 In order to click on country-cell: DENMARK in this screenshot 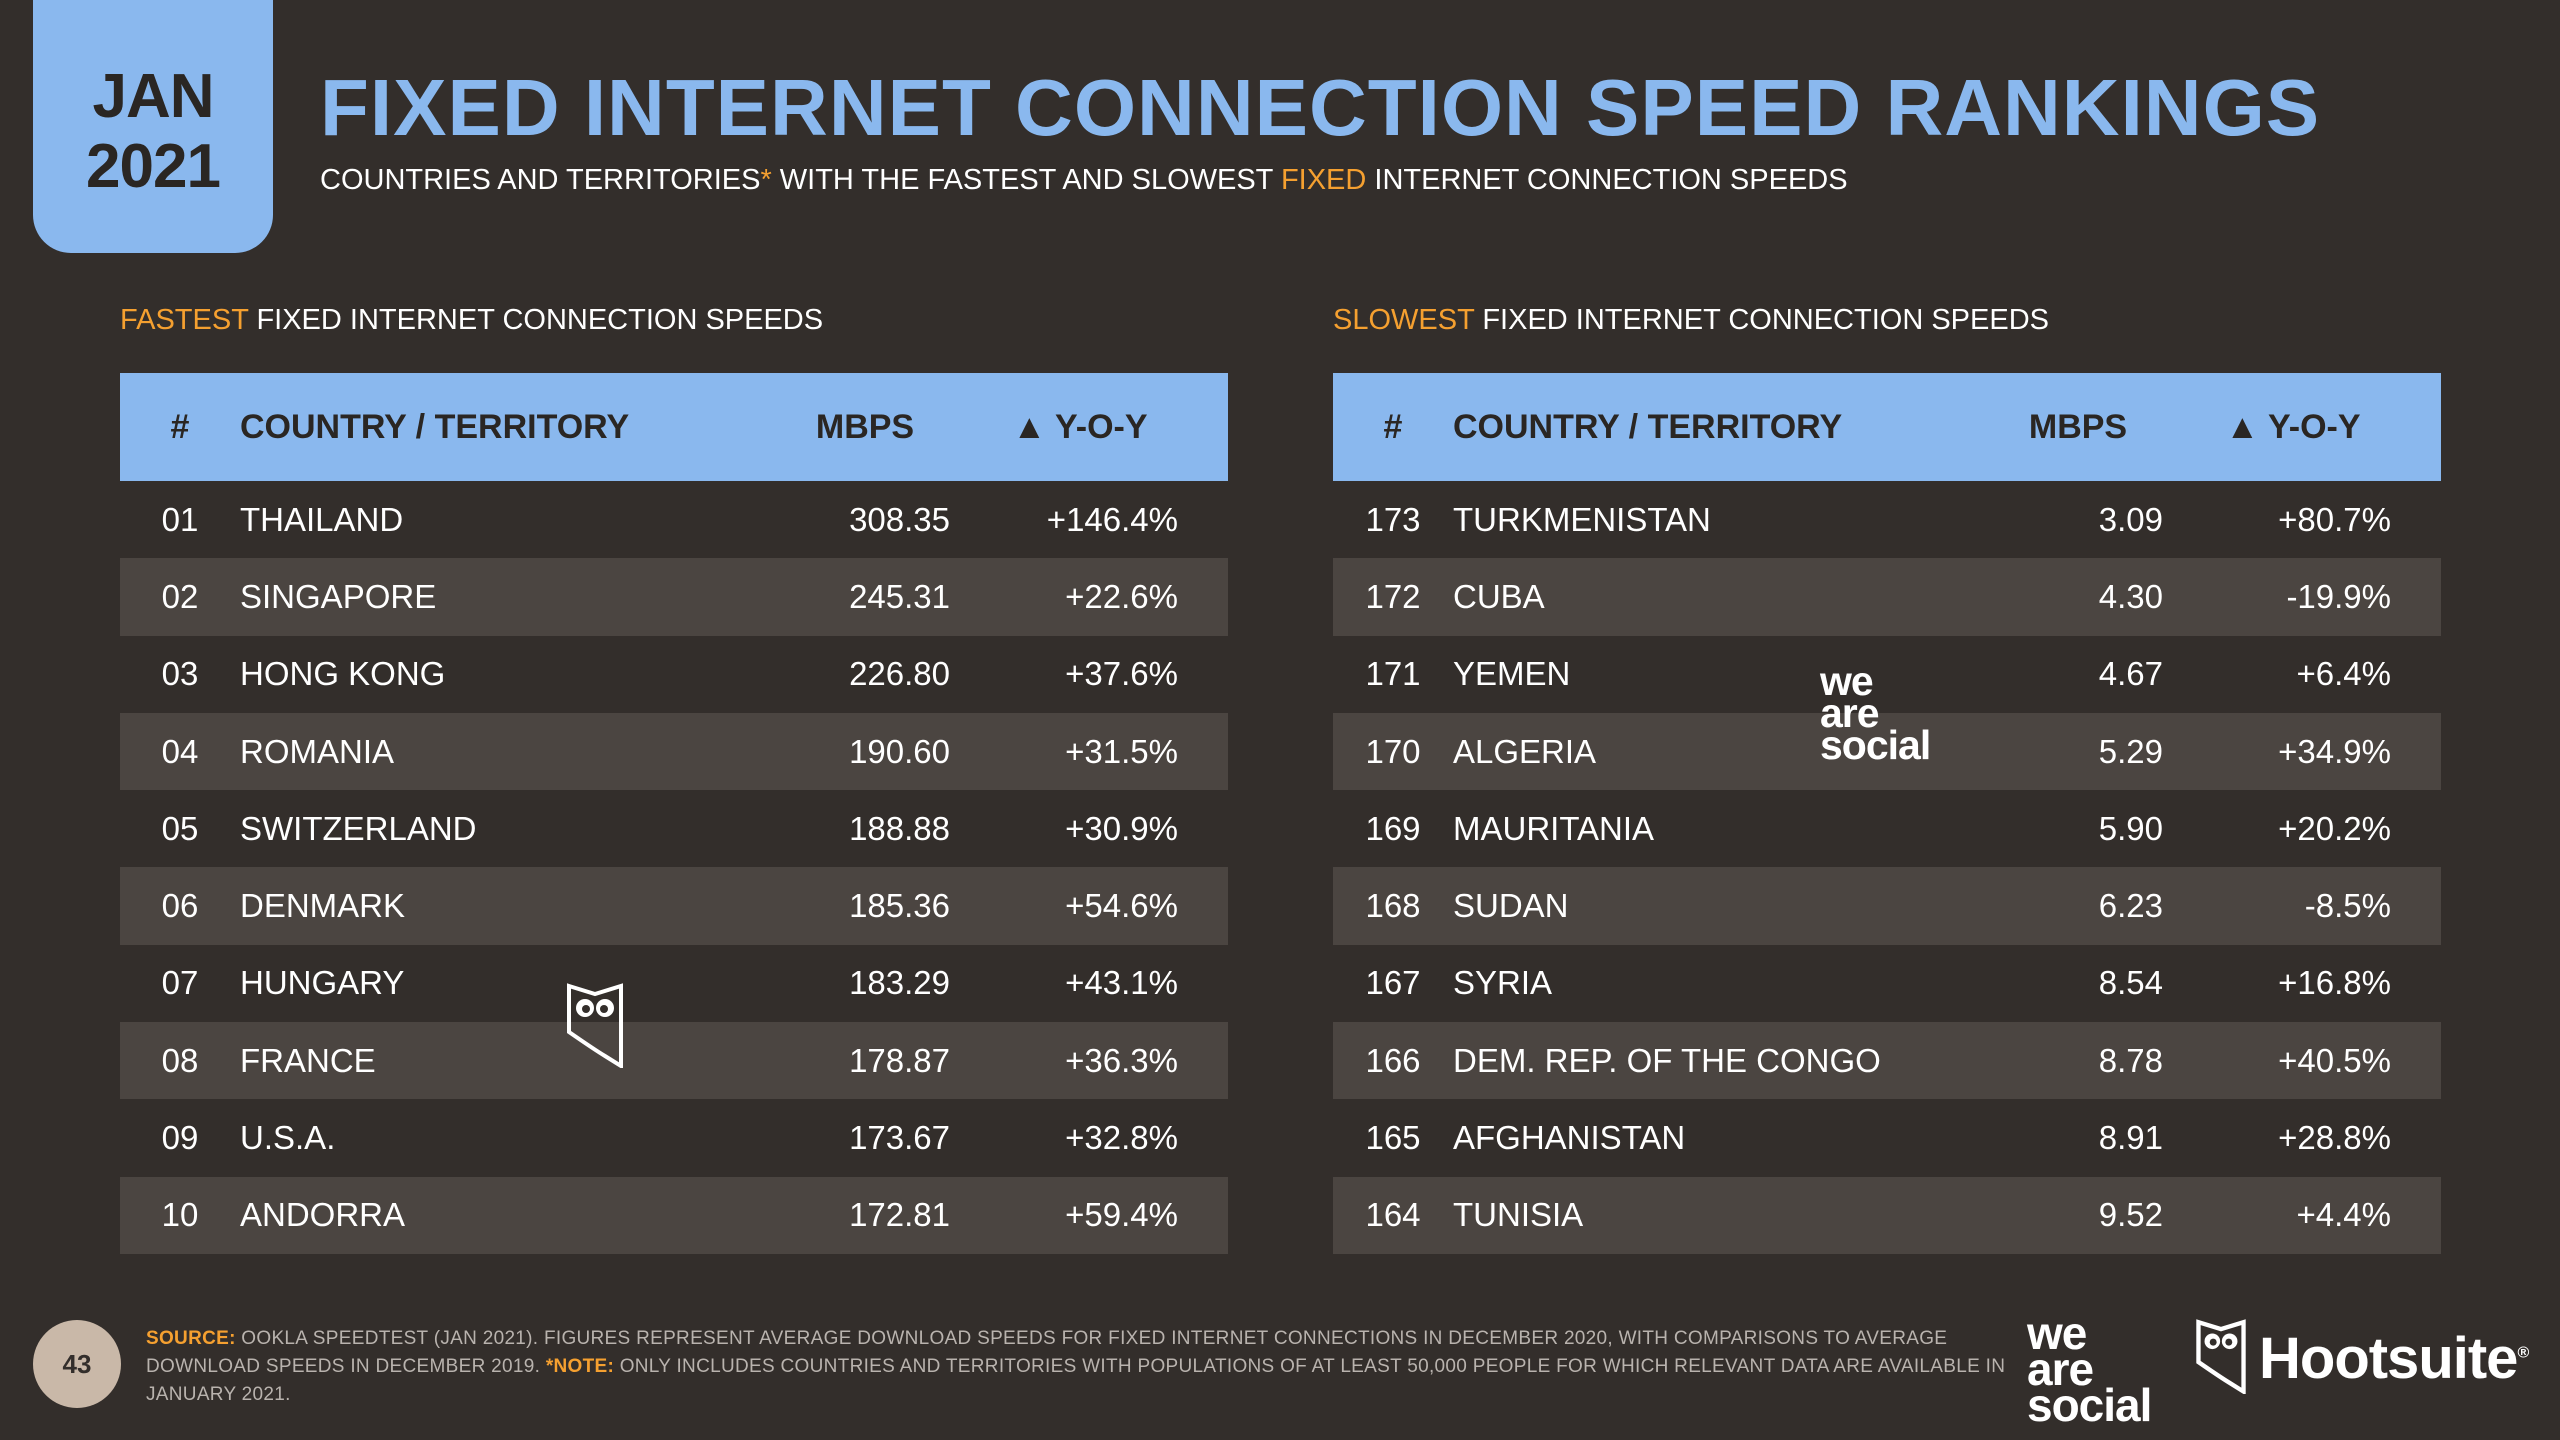, I will do `click(323, 906)`.